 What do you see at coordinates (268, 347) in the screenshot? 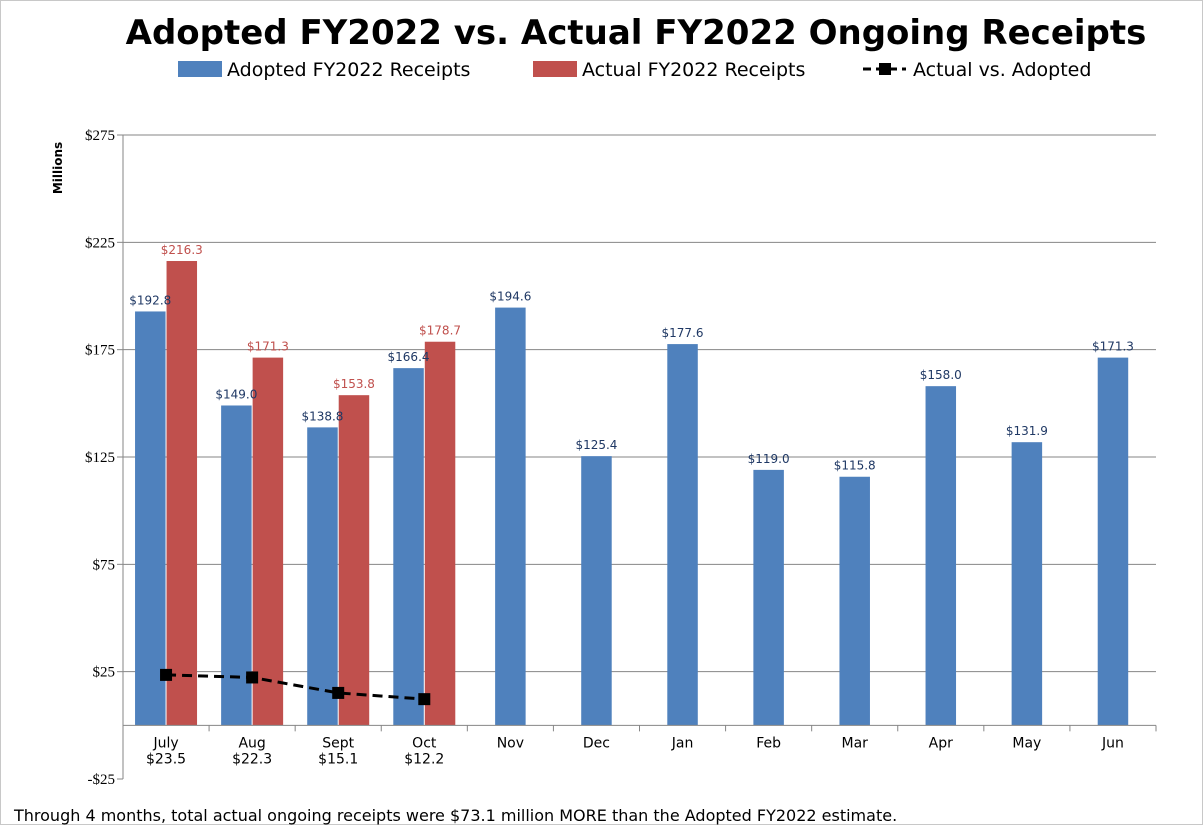
I see `data-label-actual-aug: $171.3` at bounding box center [268, 347].